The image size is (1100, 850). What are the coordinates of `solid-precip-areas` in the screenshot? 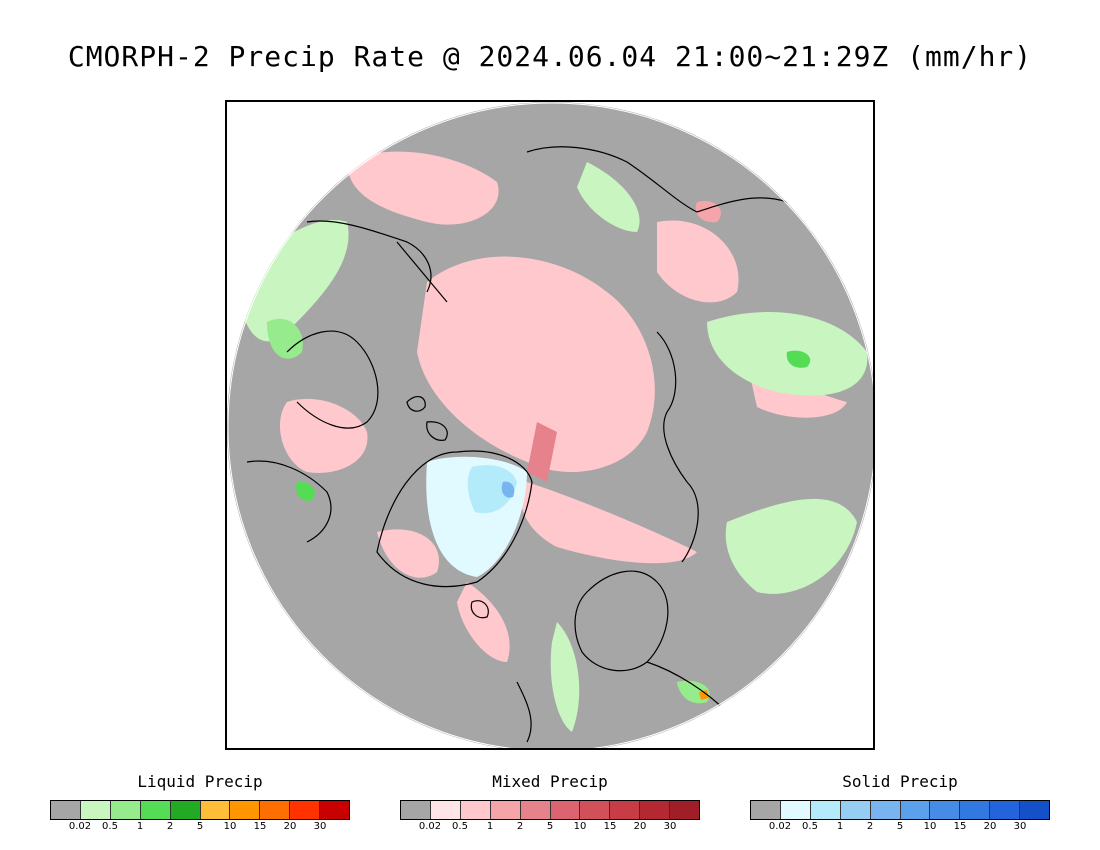 It's located at (476, 516).